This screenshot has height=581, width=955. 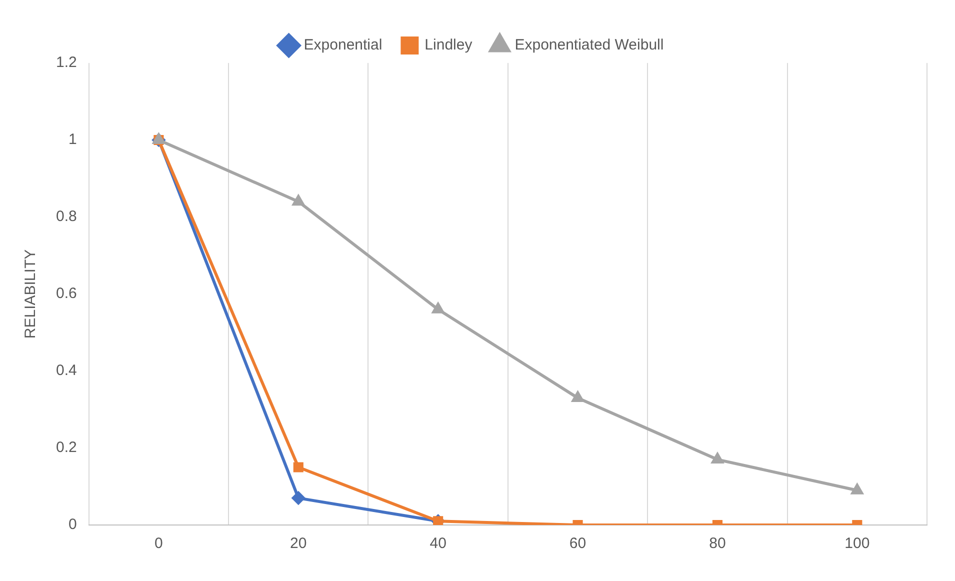 What do you see at coordinates (438, 543) in the screenshot?
I see `x-tick-label: 40` at bounding box center [438, 543].